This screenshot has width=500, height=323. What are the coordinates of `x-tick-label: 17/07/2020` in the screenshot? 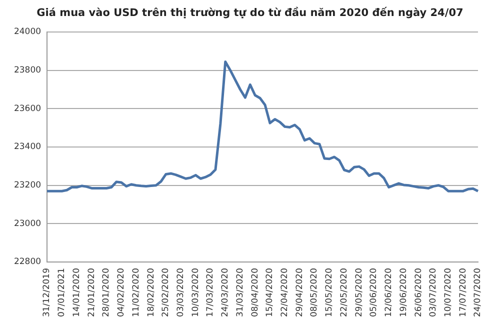 It's located at (463, 293).